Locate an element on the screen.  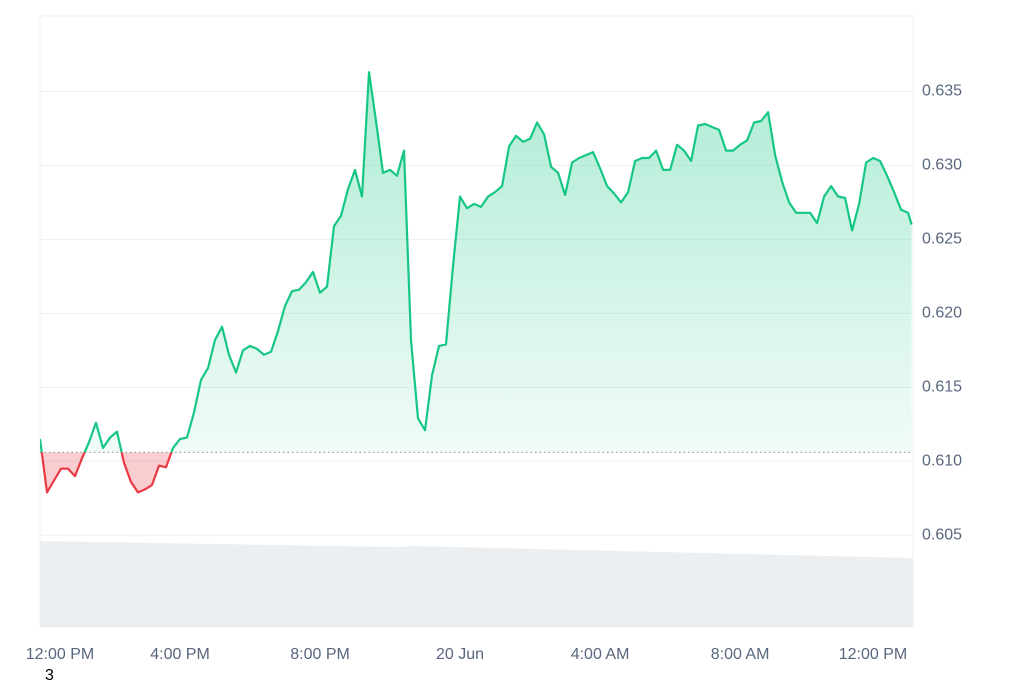
x-tick-label: 8:00 AM is located at coordinates (740, 654).